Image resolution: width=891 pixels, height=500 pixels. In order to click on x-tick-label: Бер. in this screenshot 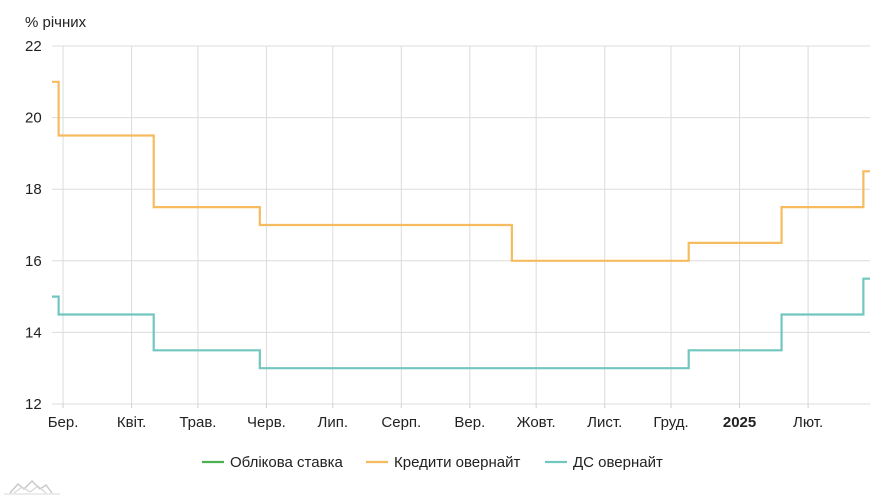, I will do `click(63, 422)`.